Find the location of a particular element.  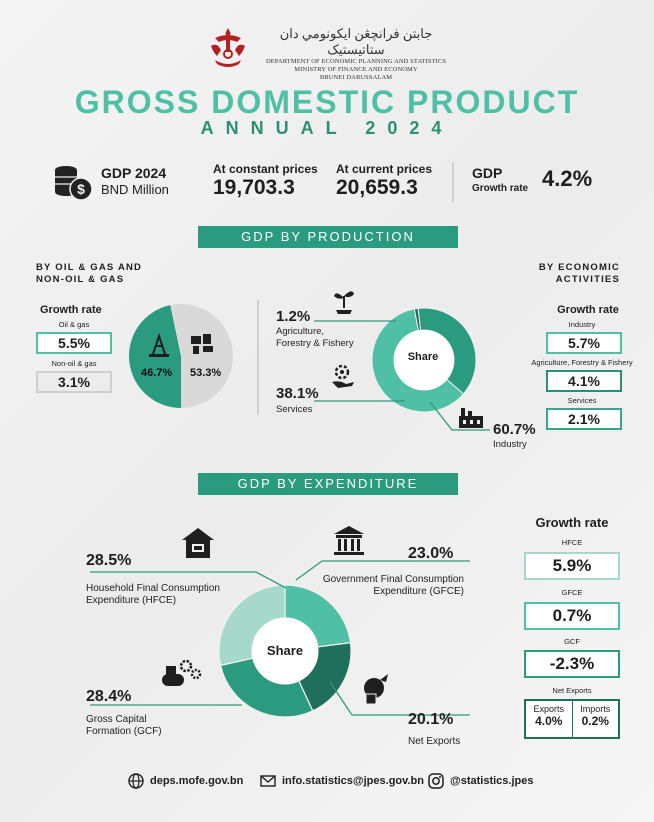

production-banner: GDP BY PRODUCTION is located at coordinates (328, 237).